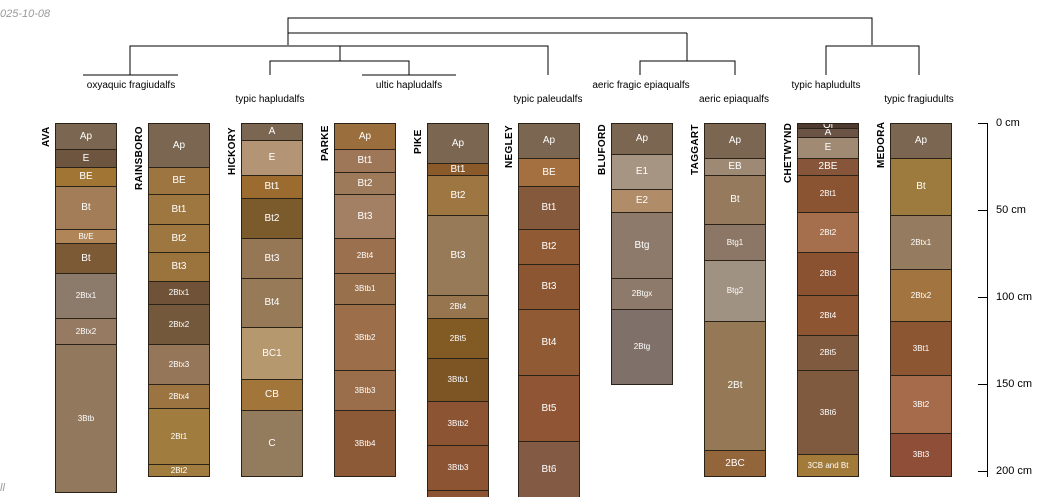  Describe the element at coordinates (828, 193) in the screenshot. I see `horizon-label: 2Bt1` at that location.